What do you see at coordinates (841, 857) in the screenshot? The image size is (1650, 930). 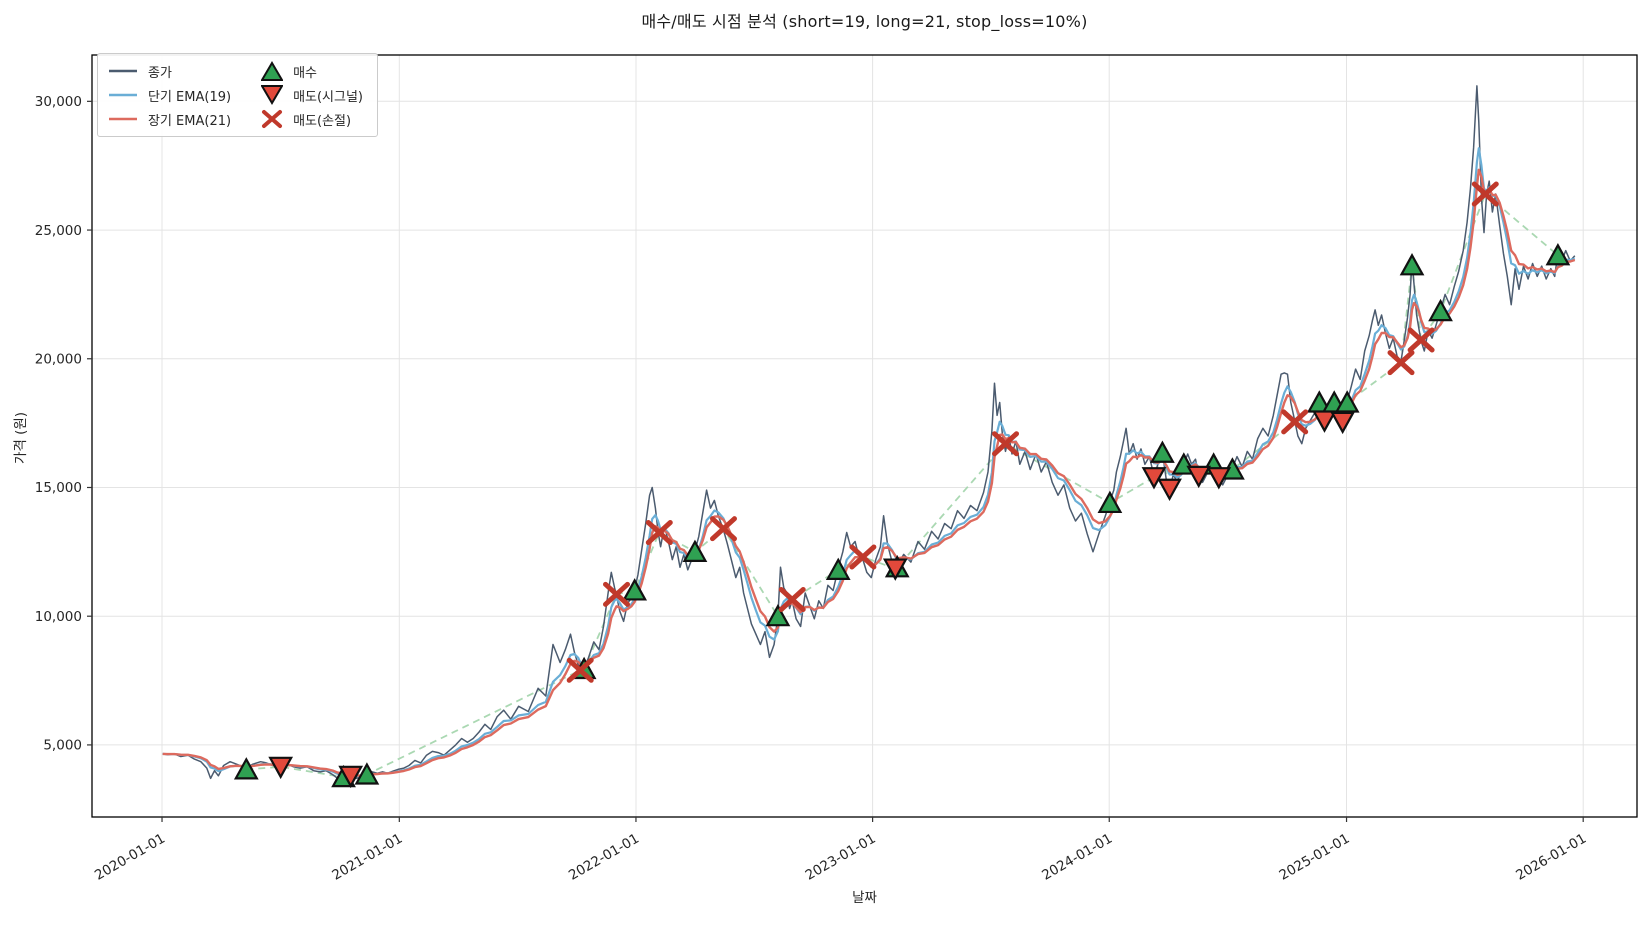 I see `x-tick-label: 2023-01-01` at bounding box center [841, 857].